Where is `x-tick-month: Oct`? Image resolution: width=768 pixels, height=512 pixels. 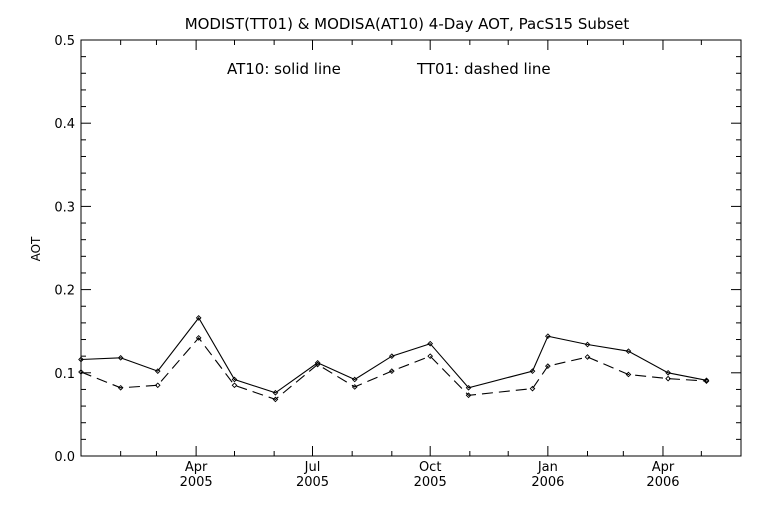 x-tick-month: Oct is located at coordinates (430, 467).